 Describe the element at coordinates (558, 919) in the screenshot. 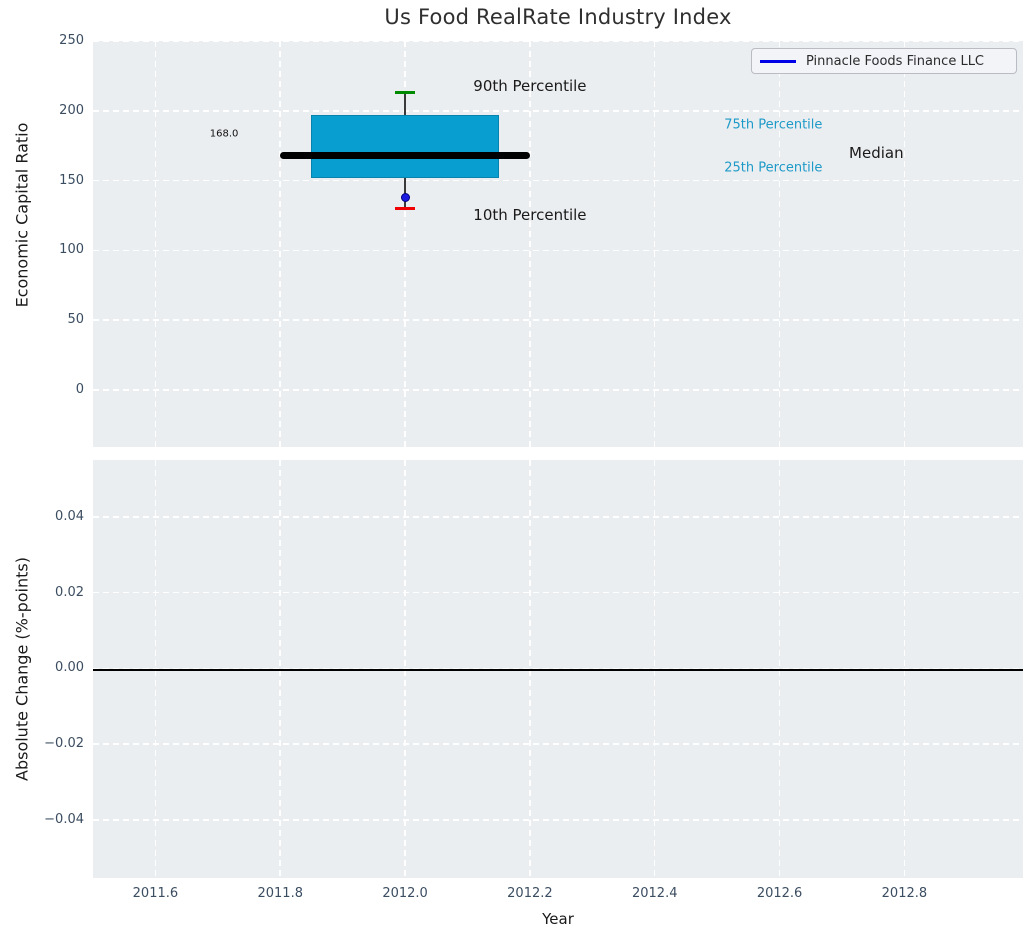

I see `x-axis-label: Year` at that location.